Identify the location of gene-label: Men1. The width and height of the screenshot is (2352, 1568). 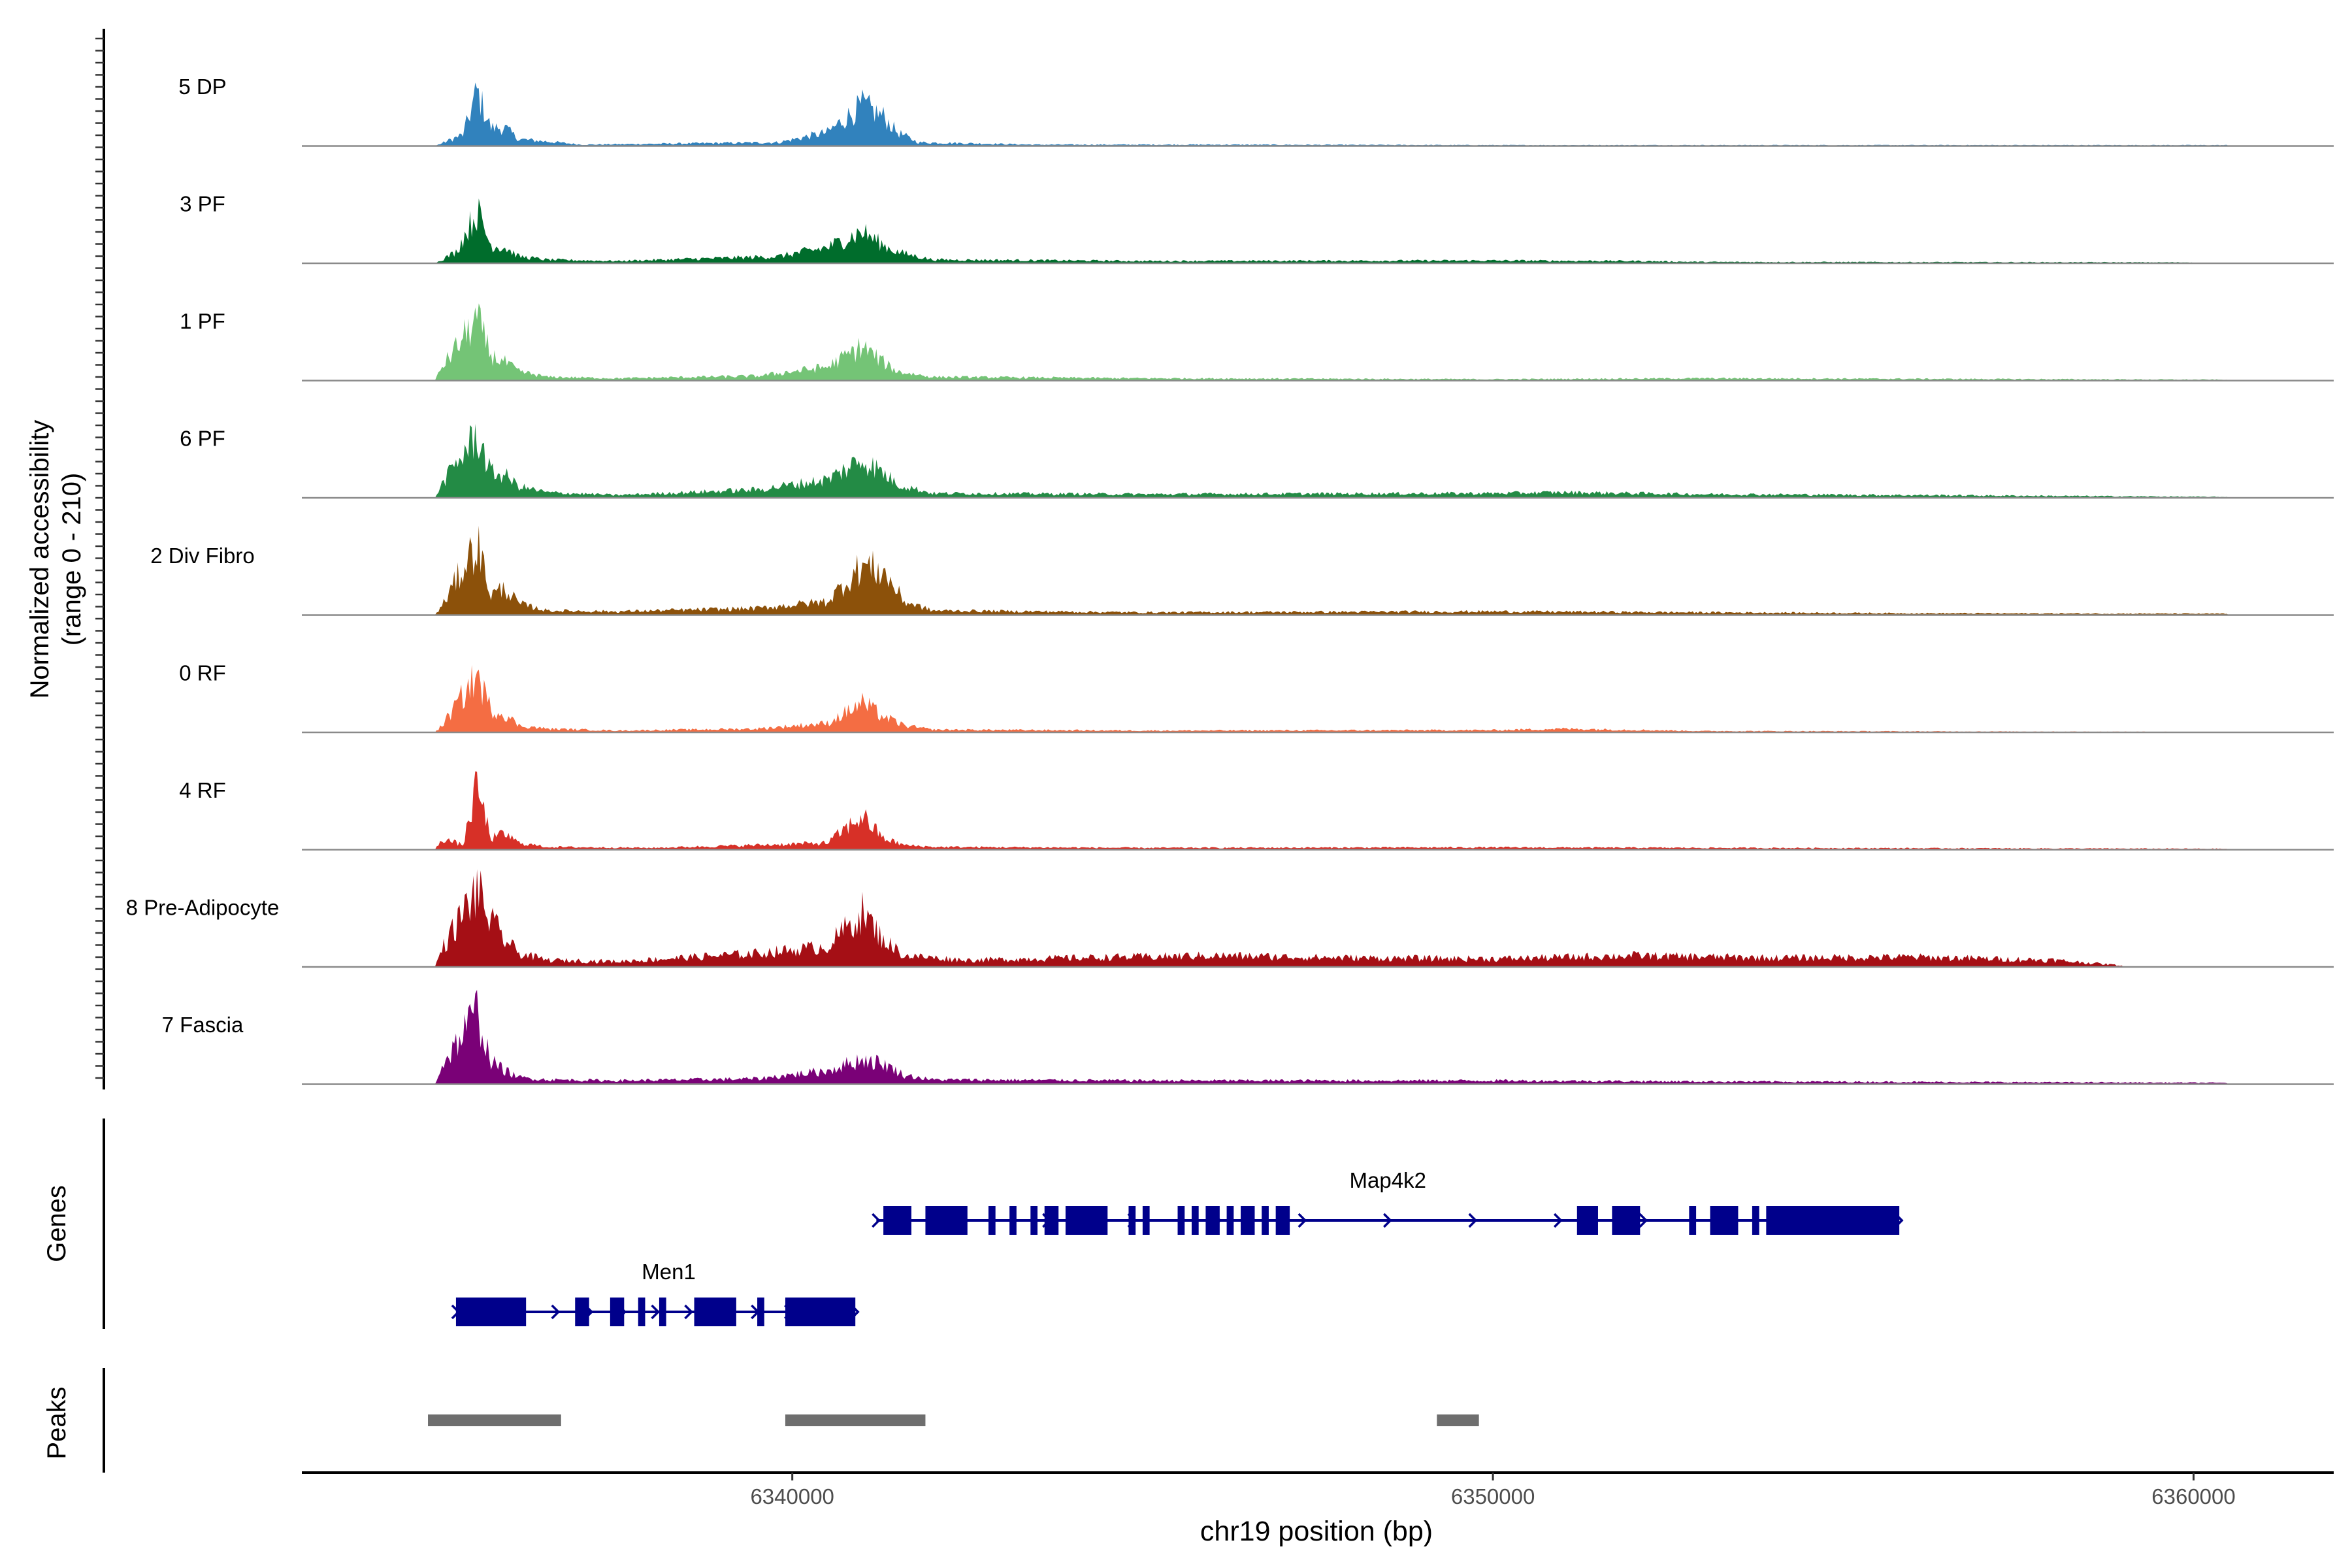
(669, 1272).